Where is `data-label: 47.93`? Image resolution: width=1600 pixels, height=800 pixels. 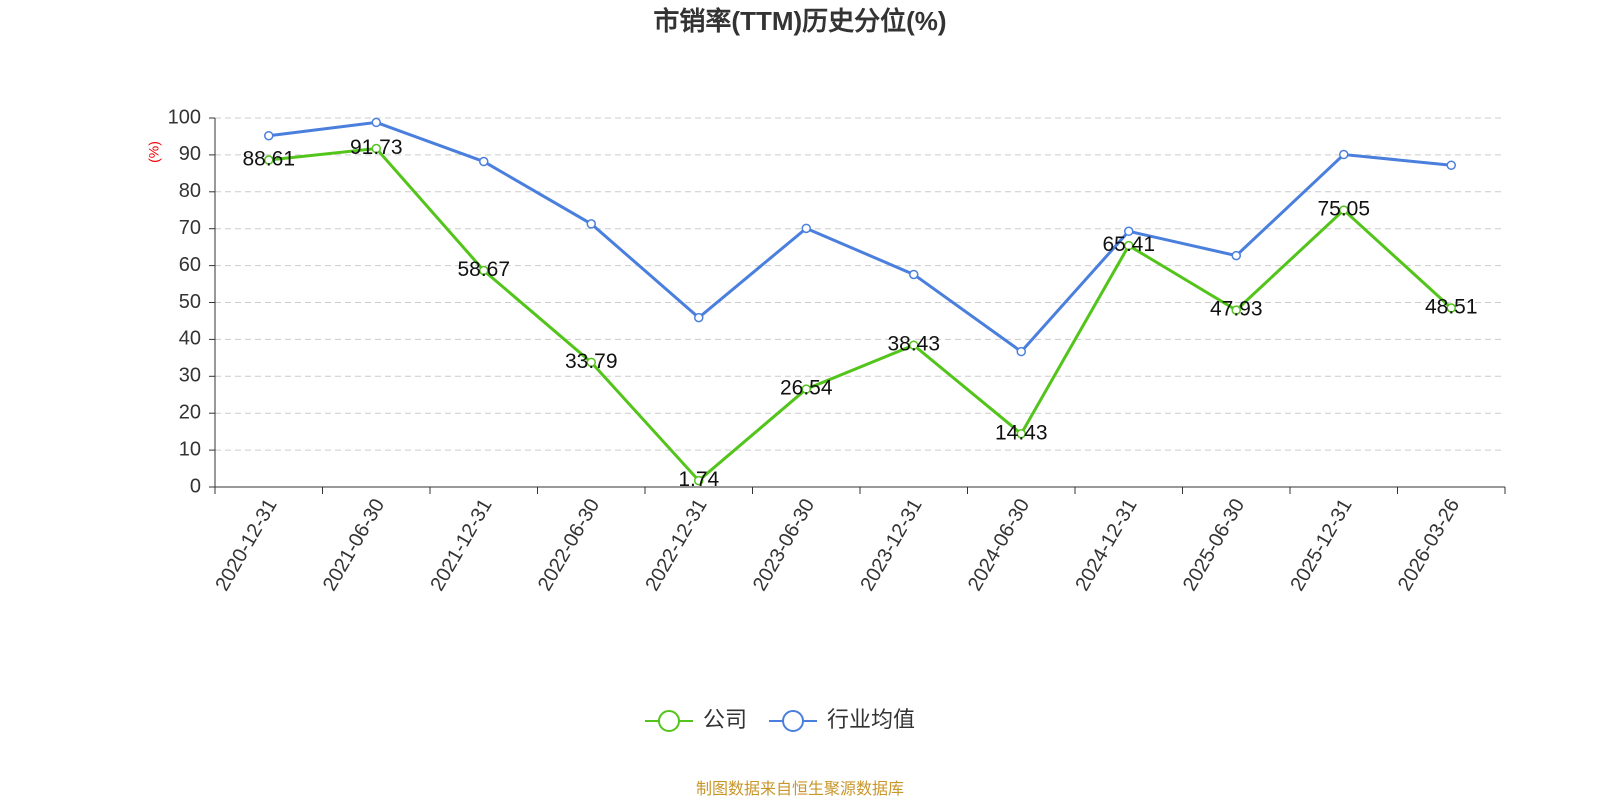 data-label: 47.93 is located at coordinates (1236, 309).